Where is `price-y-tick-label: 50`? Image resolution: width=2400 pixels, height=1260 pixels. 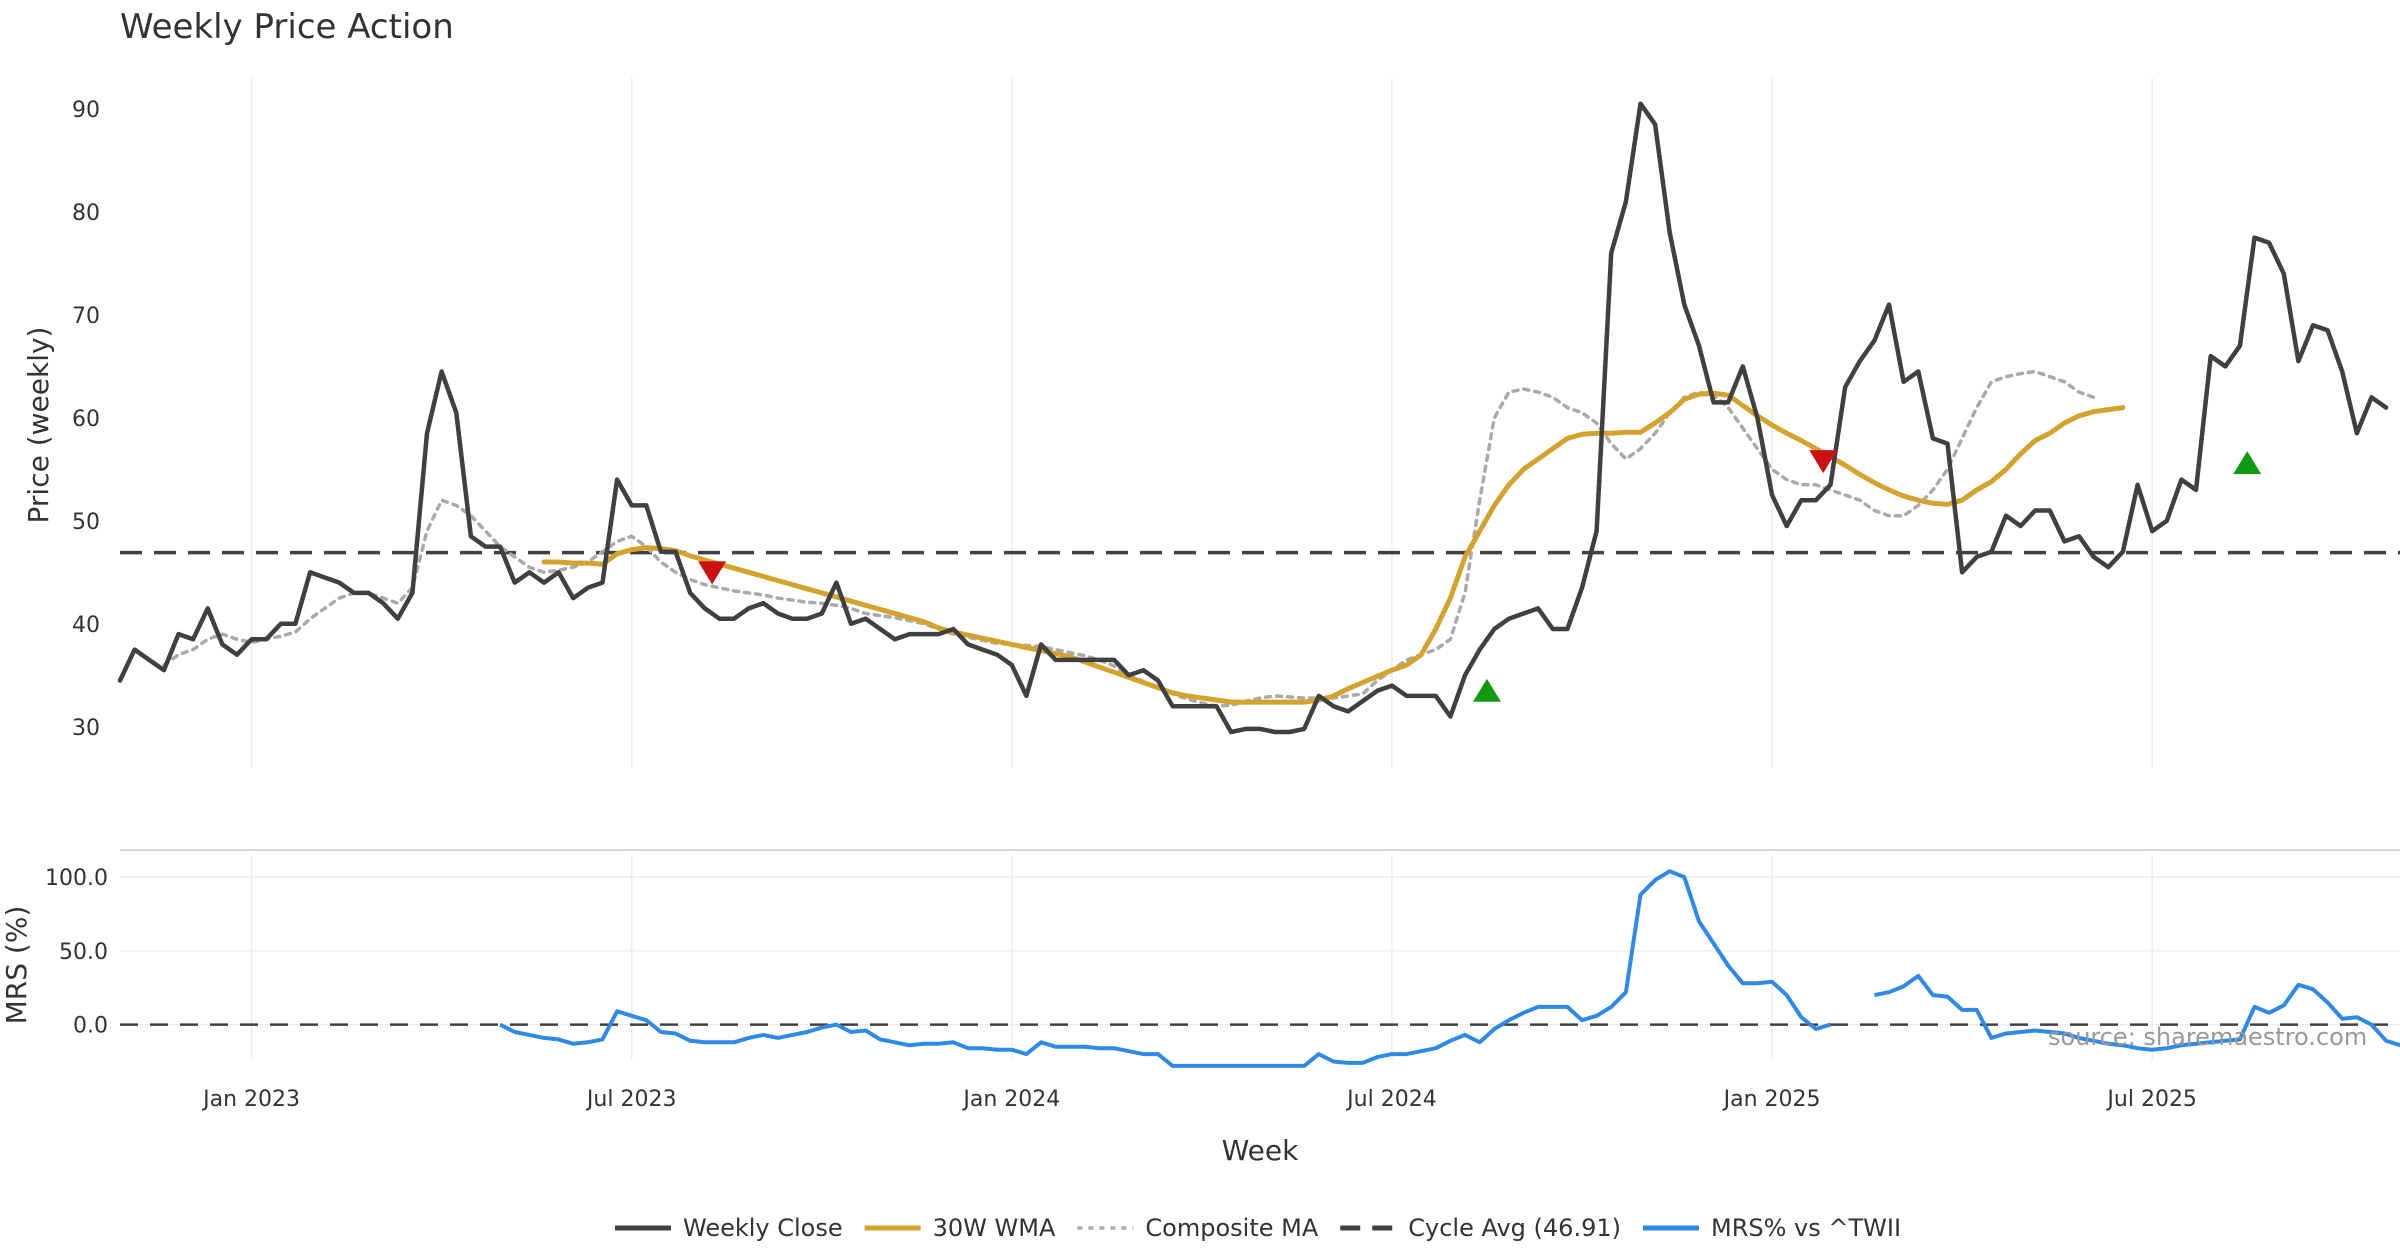 price-y-tick-label: 50 is located at coordinates (86, 522).